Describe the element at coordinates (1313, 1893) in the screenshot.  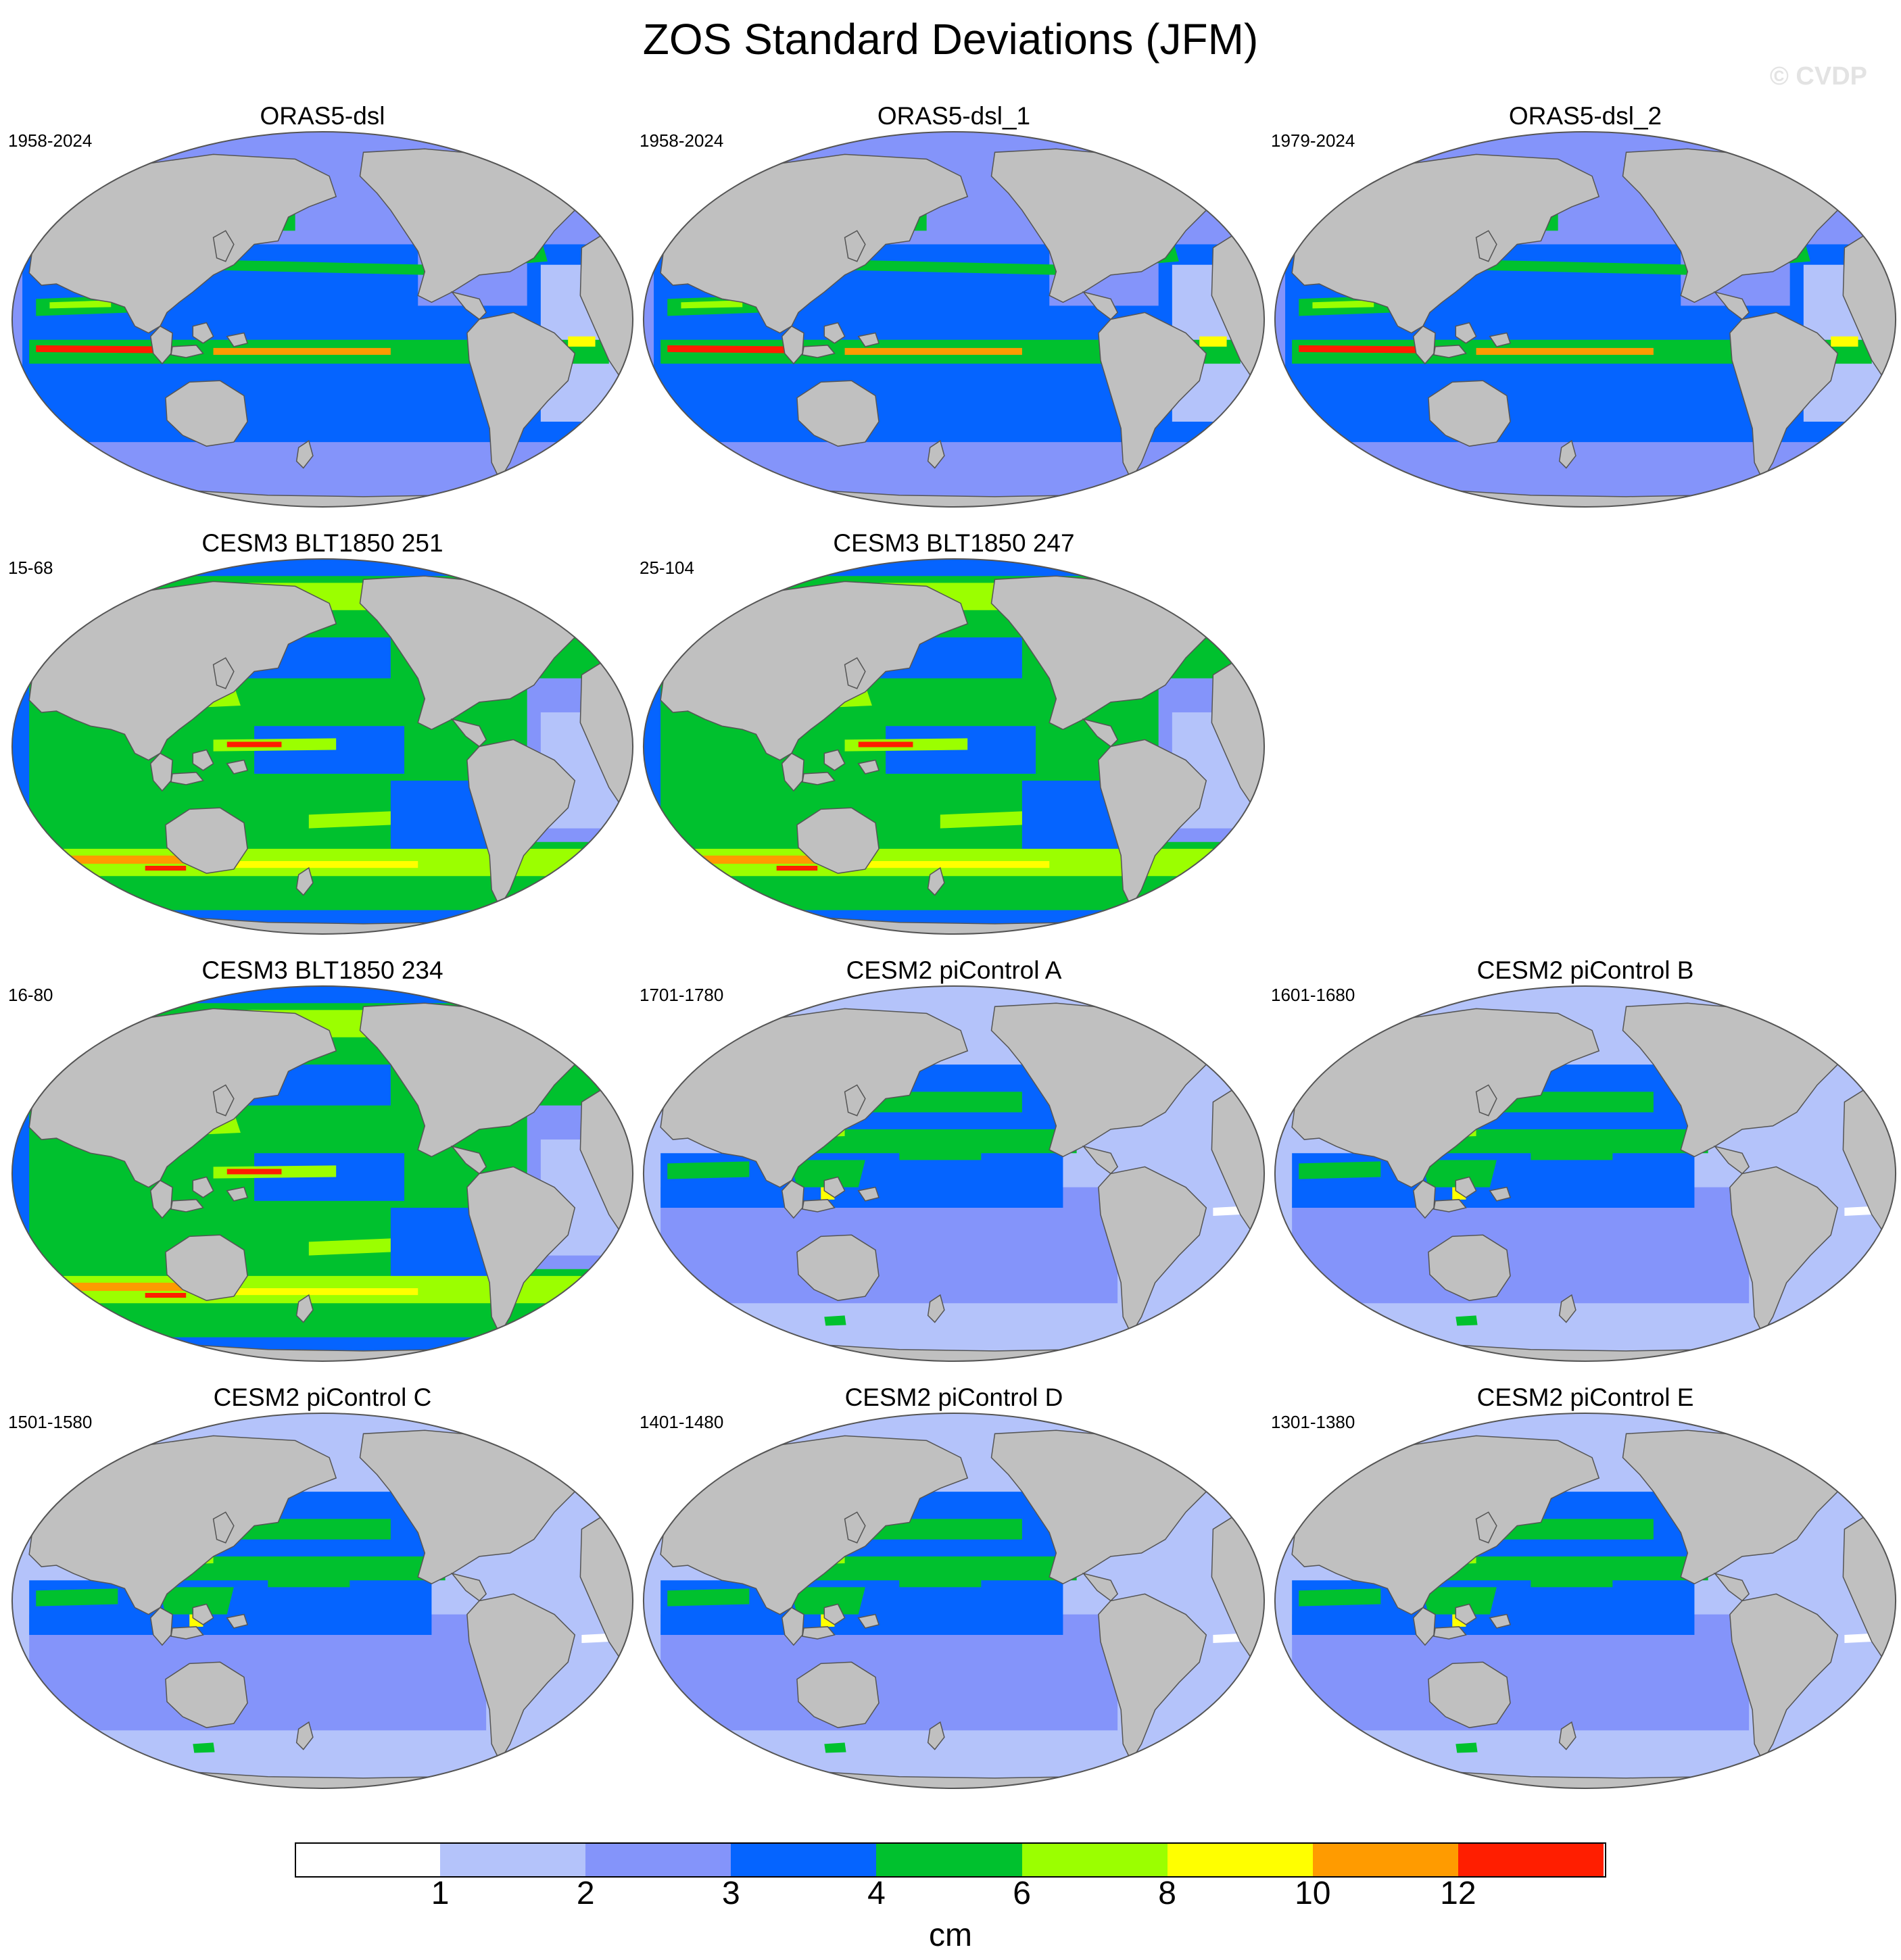
I see `colorbar-tick-label: 10` at that location.